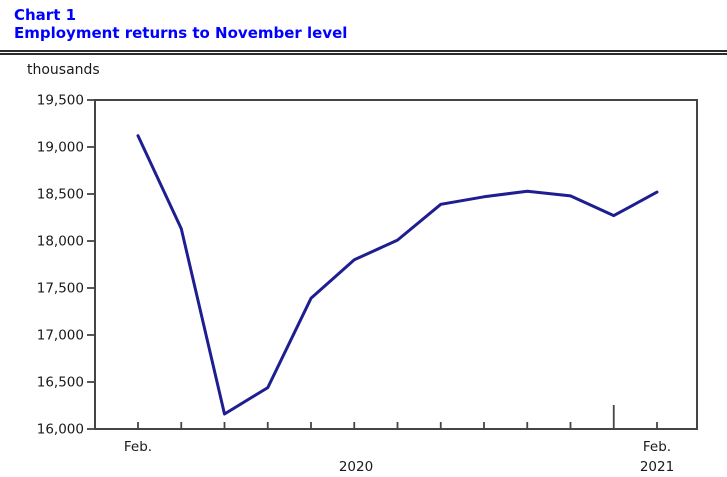  What do you see at coordinates (60, 383) in the screenshot?
I see `y-tick-label: 16,500` at bounding box center [60, 383].